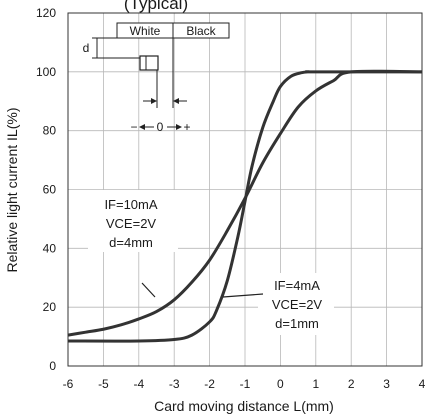 This screenshot has height=416, width=426. Describe the element at coordinates (156, 78) in the screenshot. I see `inset-diagram: White Black d − 0 +` at that location.